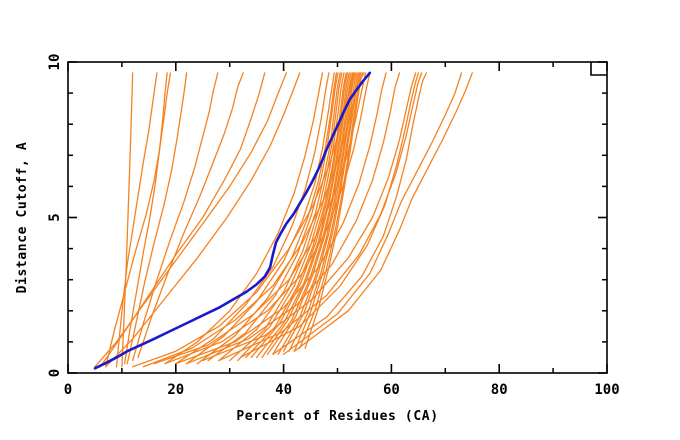 This screenshot has width=680, height=440. What do you see at coordinates (598, 69) in the screenshot?
I see `corner-notch` at bounding box center [598, 69].